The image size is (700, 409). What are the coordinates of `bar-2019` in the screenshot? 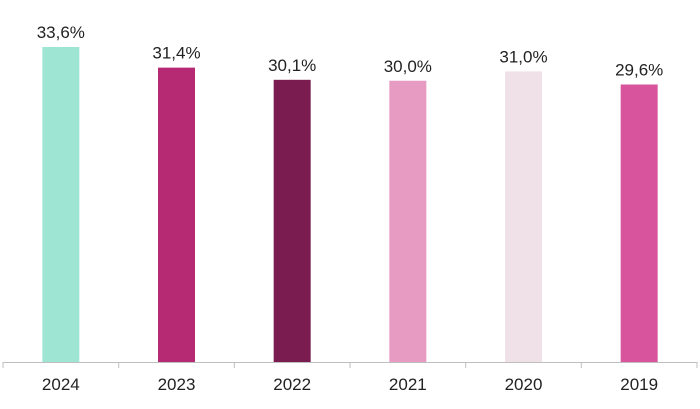 It's located at (639, 223).